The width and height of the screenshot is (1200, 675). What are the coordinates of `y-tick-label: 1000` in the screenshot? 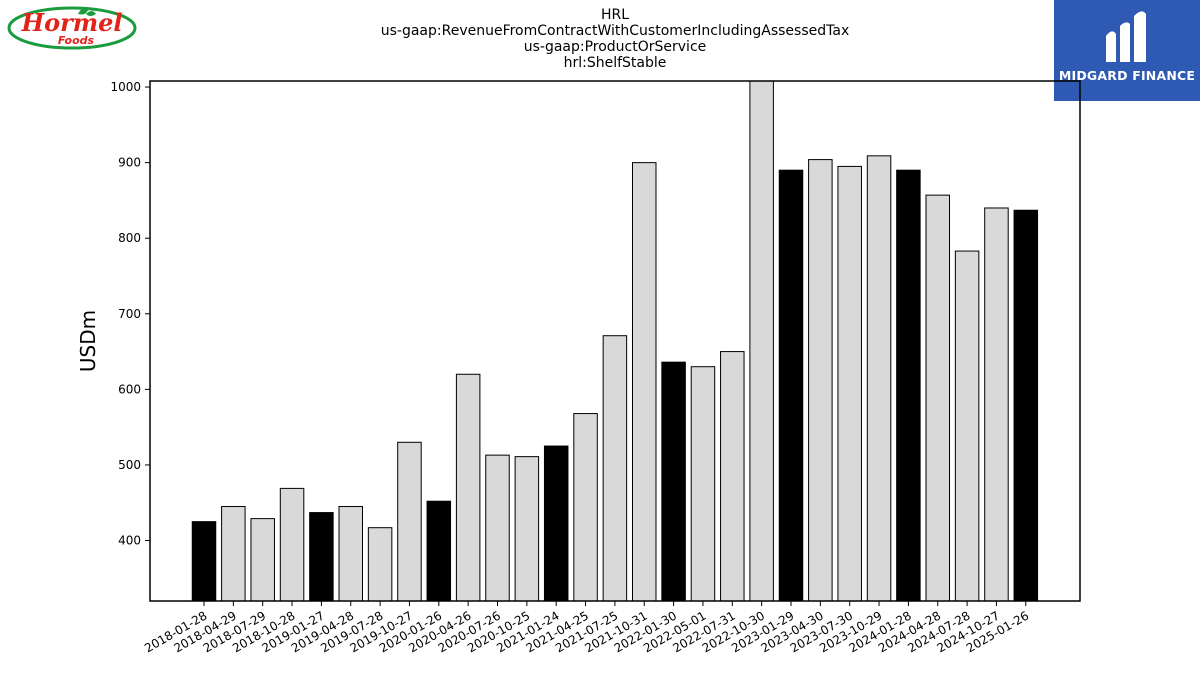 It's located at (125, 87).